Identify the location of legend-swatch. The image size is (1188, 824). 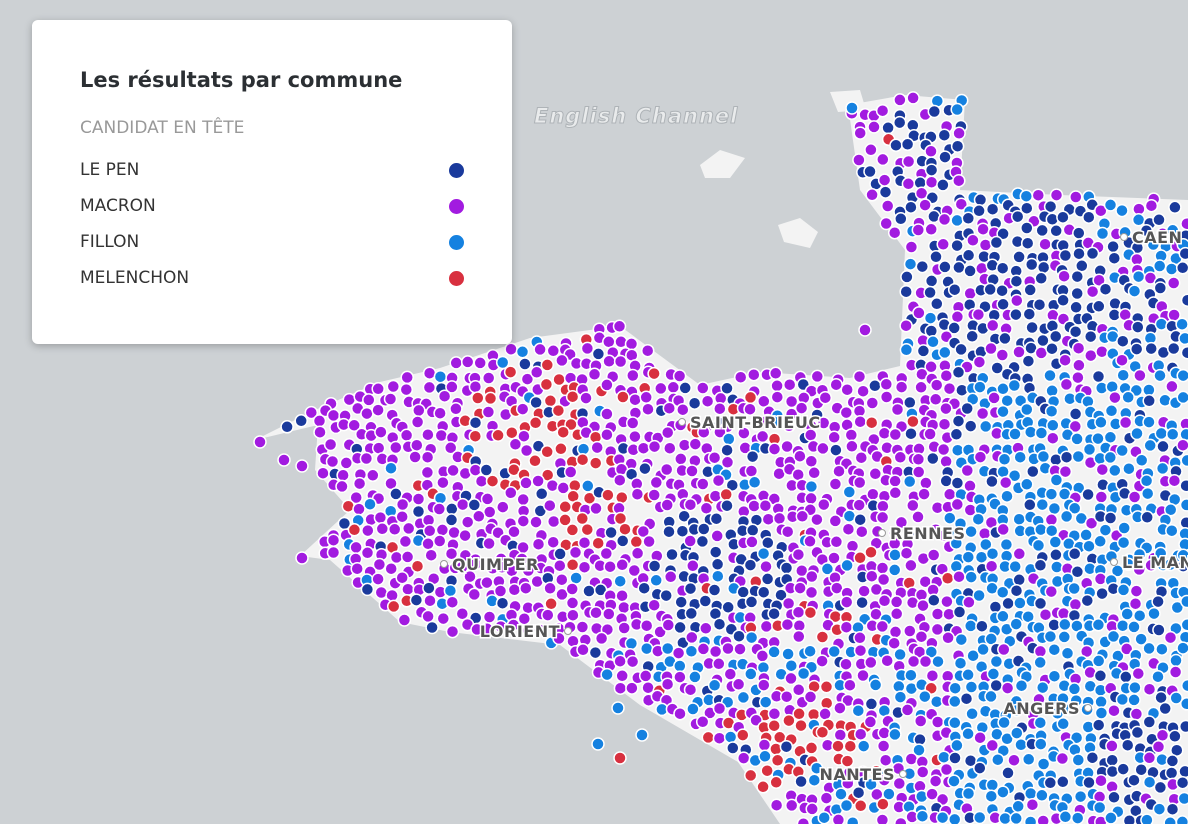
(456, 242).